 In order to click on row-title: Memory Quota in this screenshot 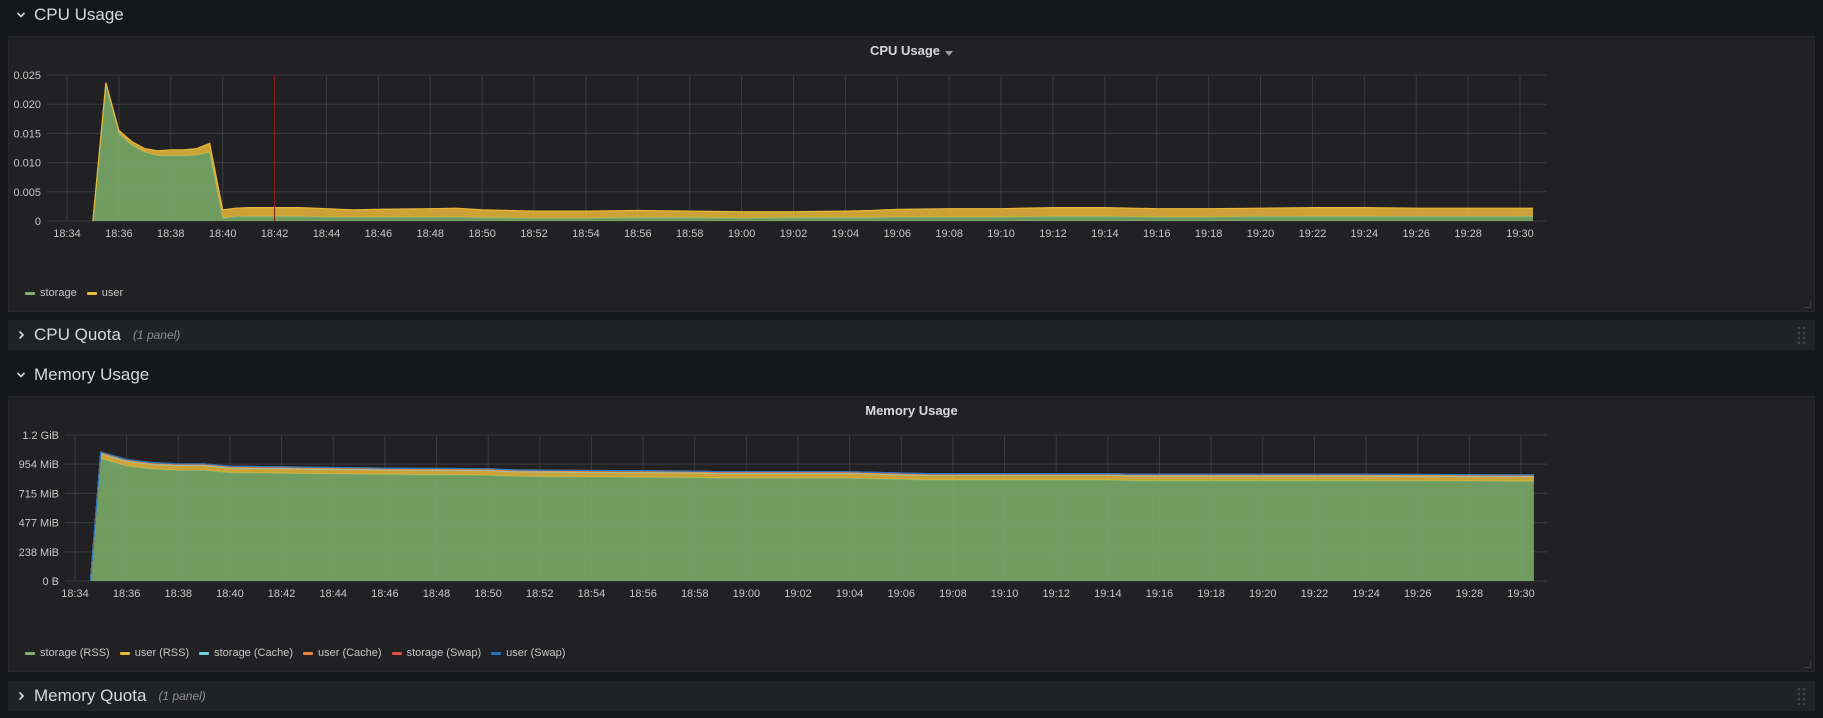, I will do `click(90, 695)`.